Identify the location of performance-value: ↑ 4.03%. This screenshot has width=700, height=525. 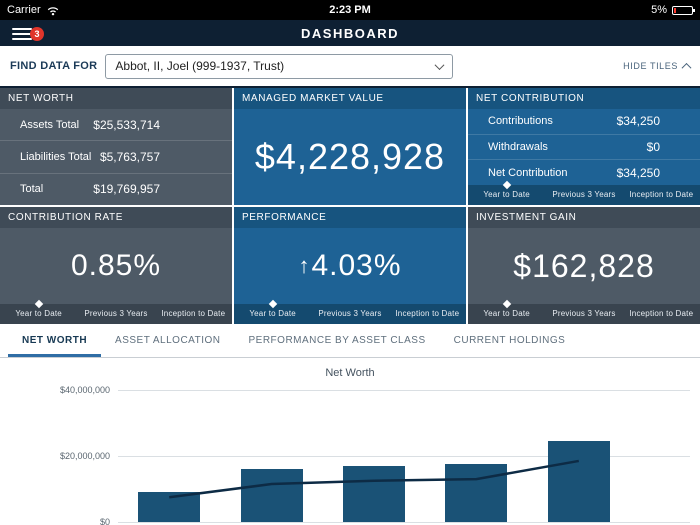
(350, 266).